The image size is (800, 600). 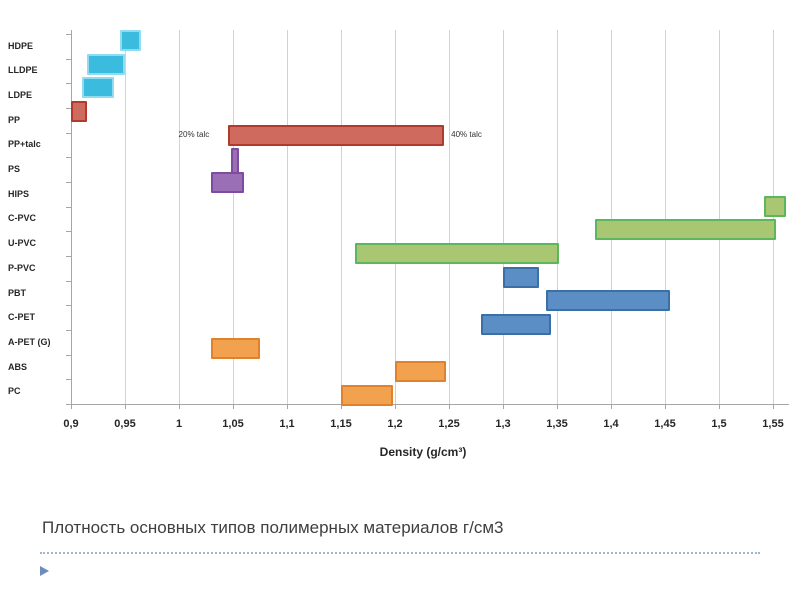 I want to click on annotation-40-talc: 40% talc, so click(x=466, y=134).